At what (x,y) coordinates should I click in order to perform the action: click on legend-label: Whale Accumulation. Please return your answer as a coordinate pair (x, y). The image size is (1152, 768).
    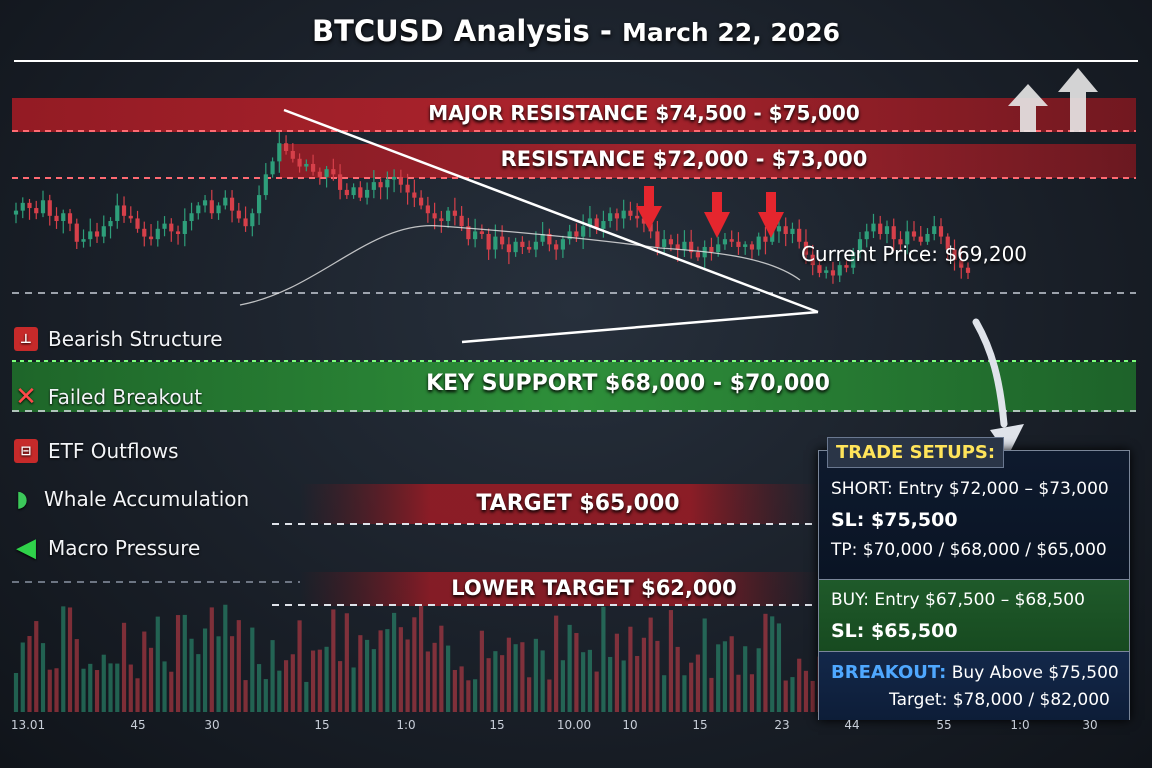
    Looking at the image, I should click on (147, 499).